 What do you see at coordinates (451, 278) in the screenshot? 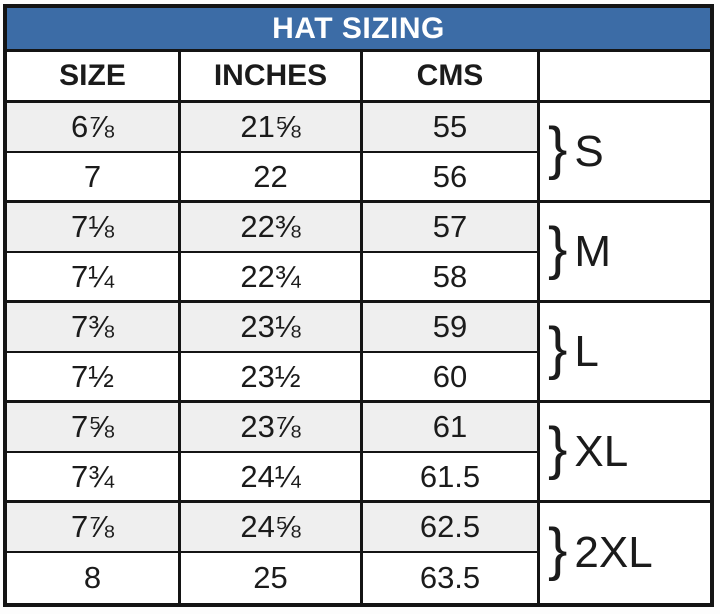
I see `cms-cell: 58` at bounding box center [451, 278].